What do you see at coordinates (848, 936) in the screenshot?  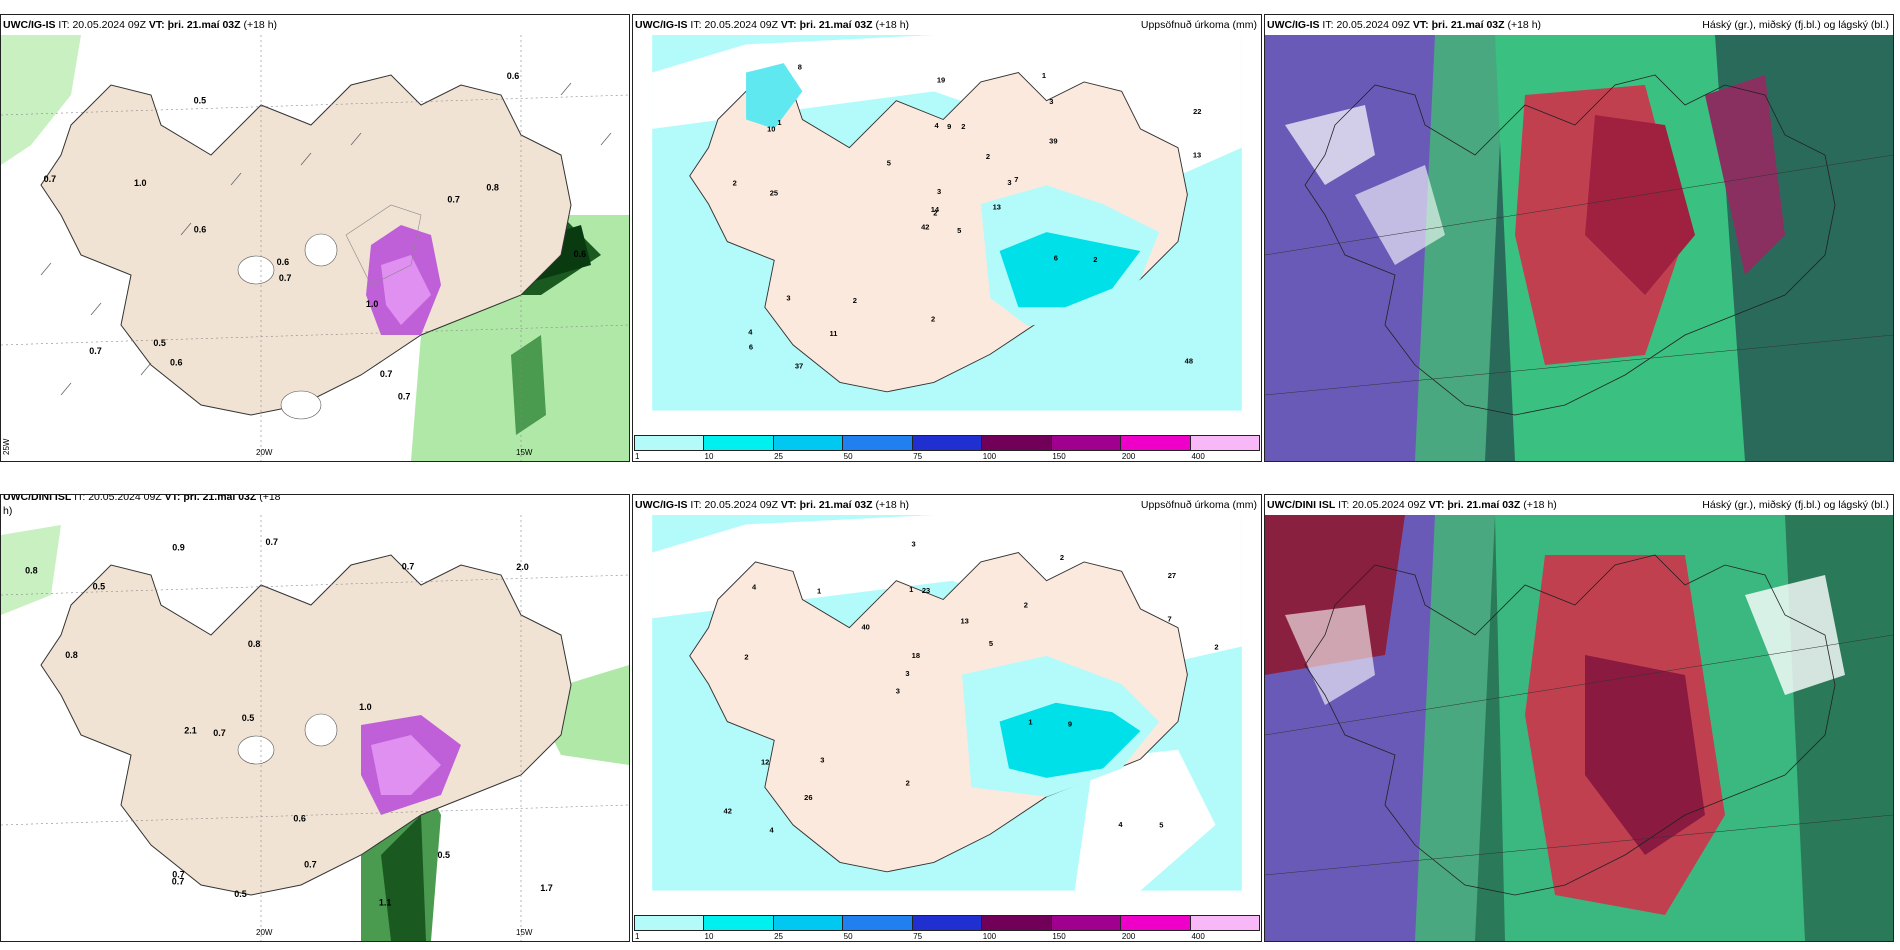 I see `colorbar-label: 50` at bounding box center [848, 936].